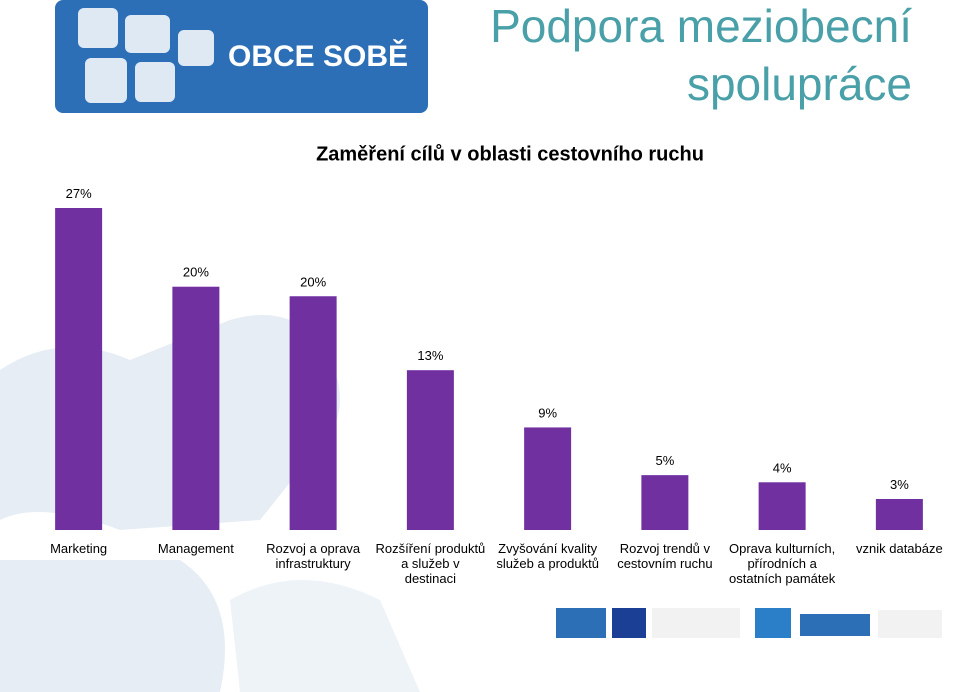  I want to click on value-label: 4%, so click(782, 467).